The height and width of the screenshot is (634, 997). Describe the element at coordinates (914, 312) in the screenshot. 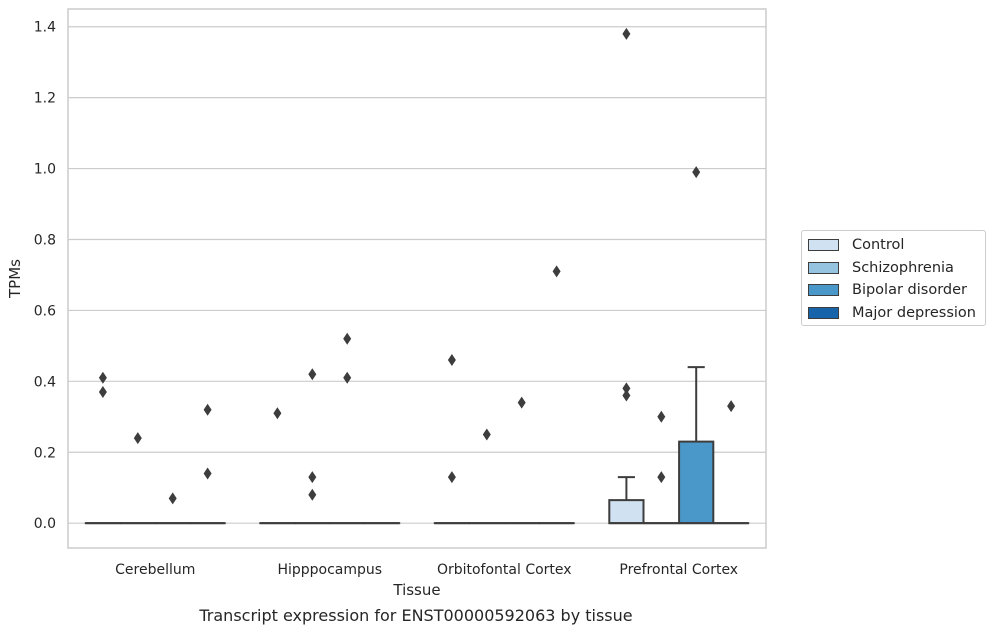

I see `legend-label: Major depression` at that location.